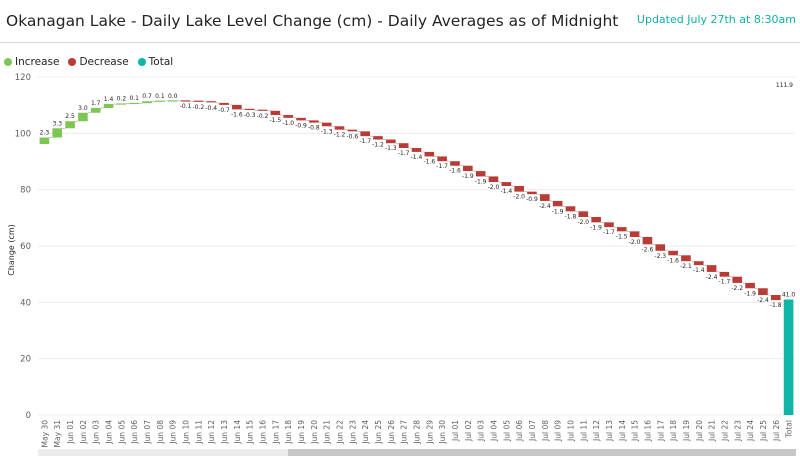  Describe the element at coordinates (25, 247) in the screenshot. I see `y-tick-label: 60` at that location.